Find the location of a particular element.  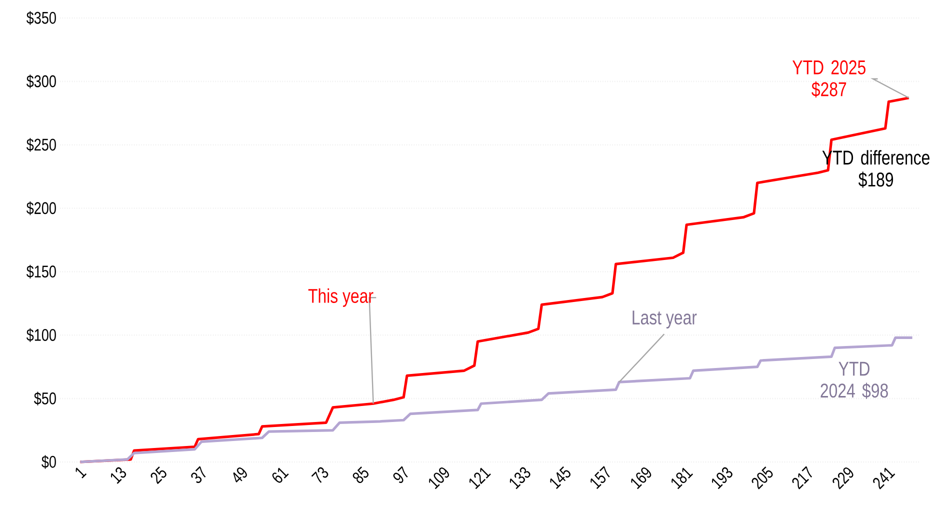

x-tick-label: 133 is located at coordinates (520, 478).